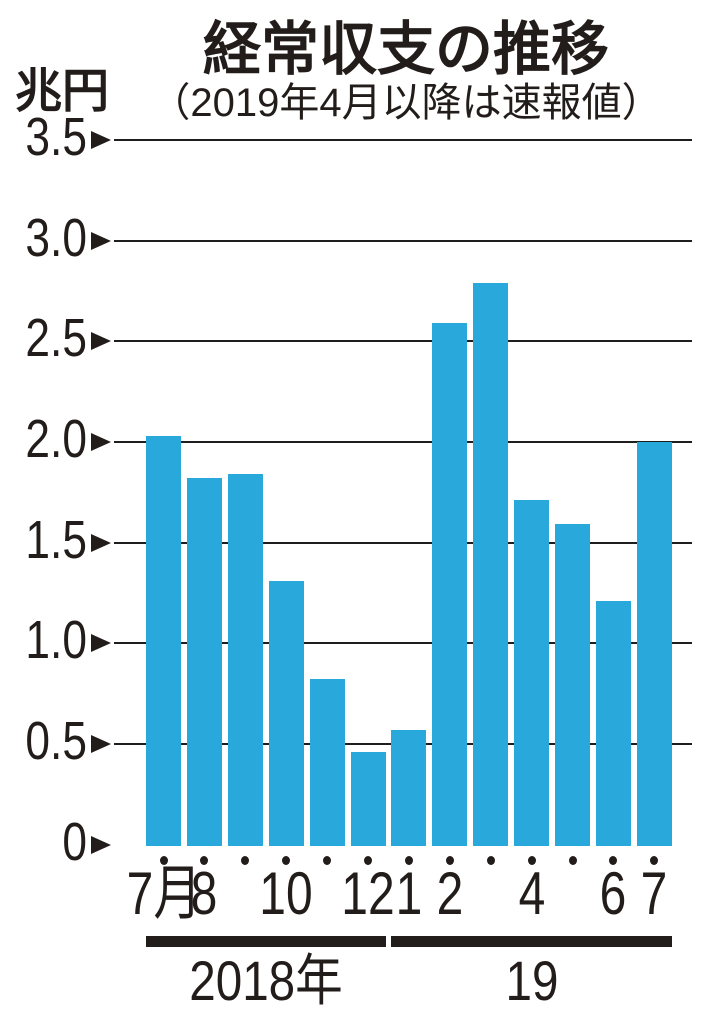  I want to click on x-tick-label: 8, so click(204, 893).